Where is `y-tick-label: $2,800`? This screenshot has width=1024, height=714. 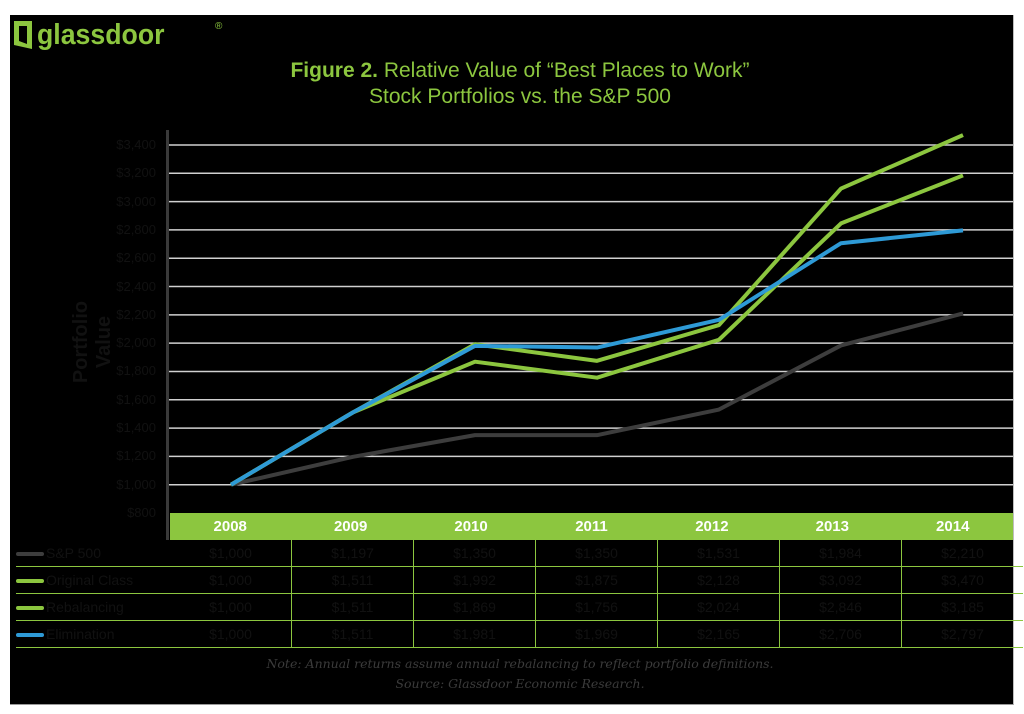 y-tick-label: $2,800 is located at coordinates (136, 229).